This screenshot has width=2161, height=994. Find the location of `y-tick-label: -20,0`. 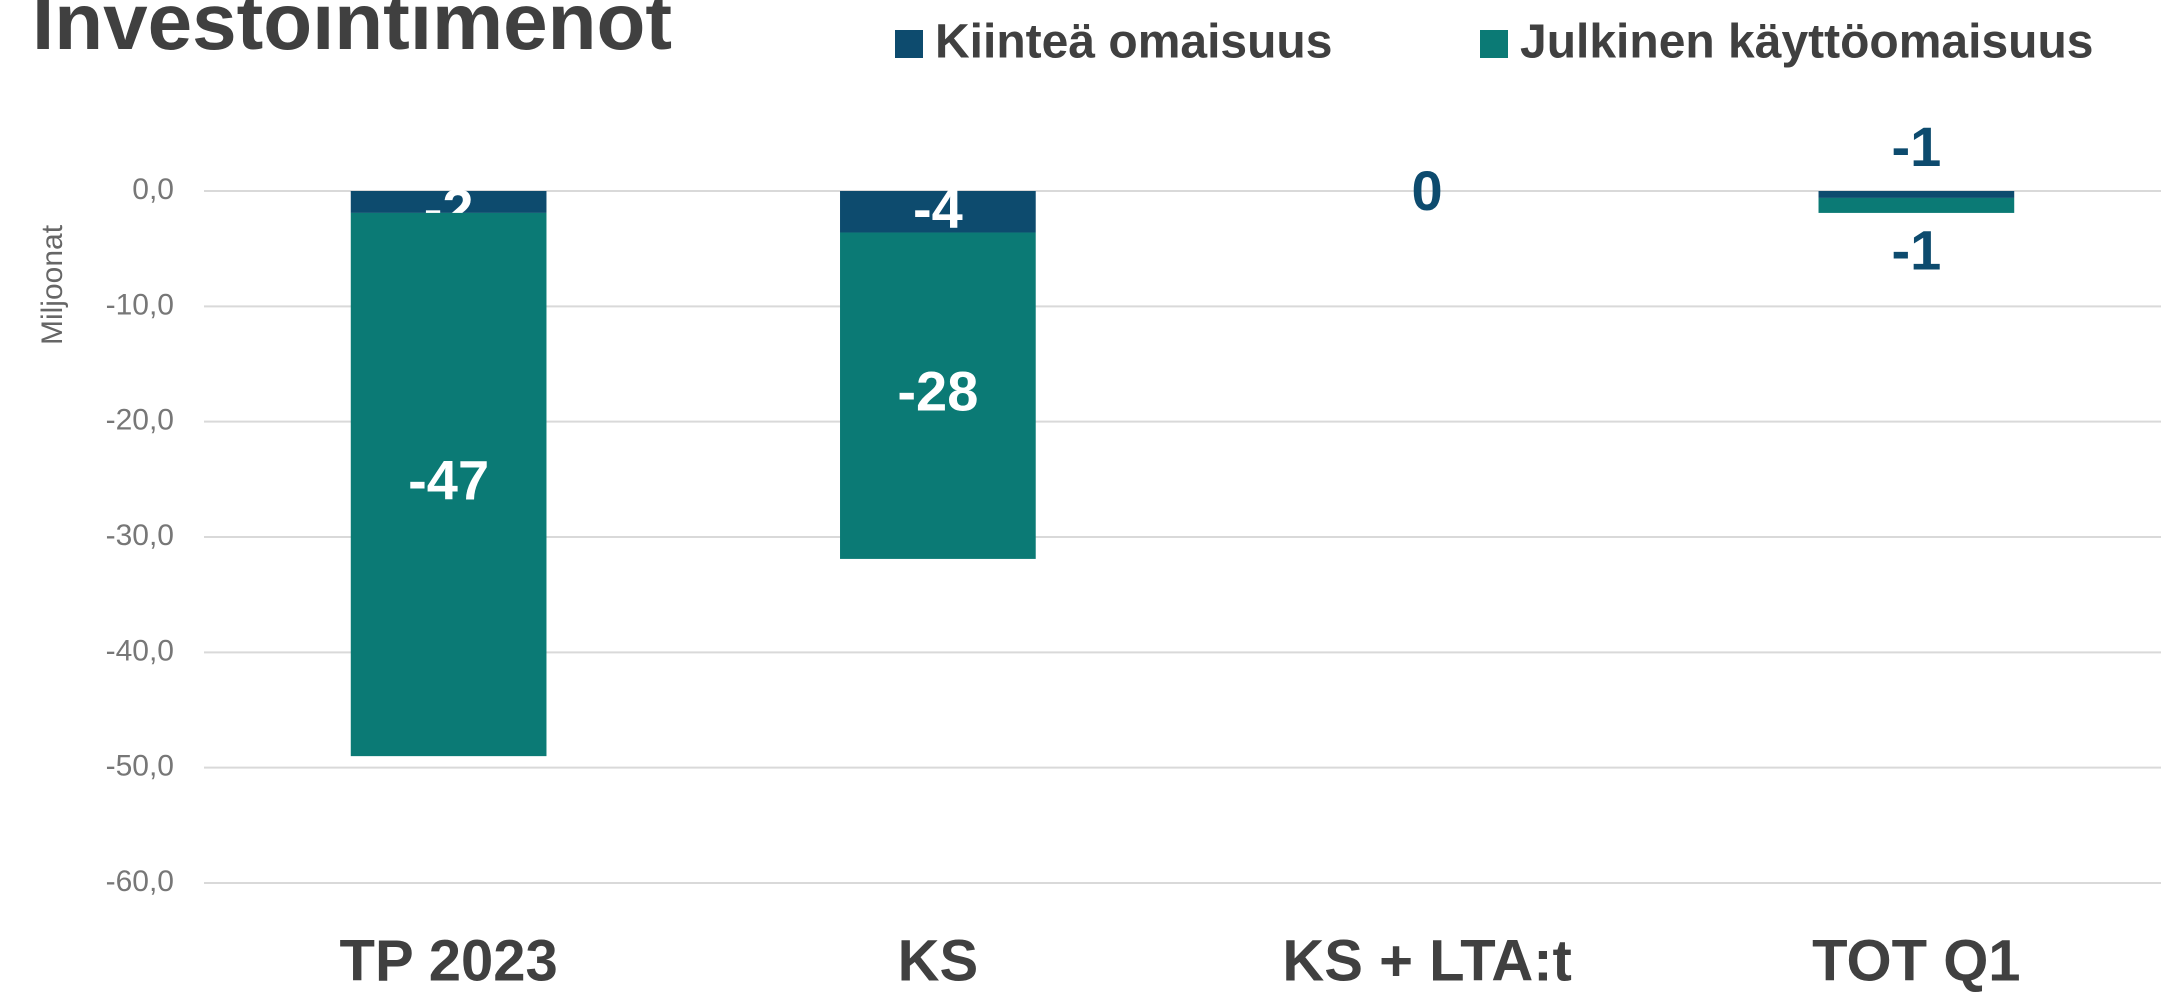

y-tick-label: -20,0 is located at coordinates (140, 420).